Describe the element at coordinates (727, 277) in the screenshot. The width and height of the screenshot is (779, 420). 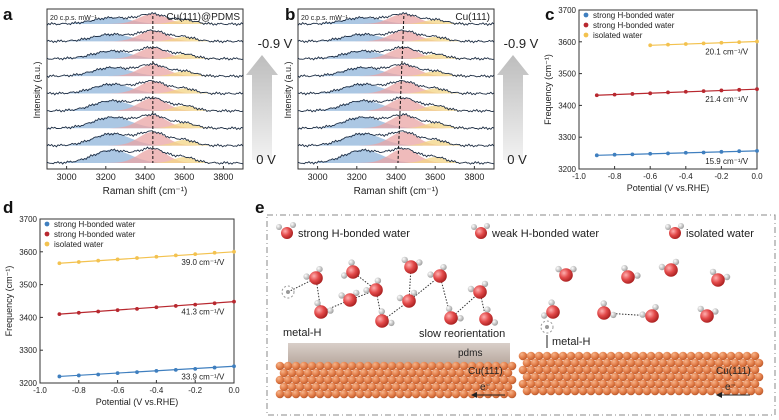
I see `water-right-3-h2` at that location.